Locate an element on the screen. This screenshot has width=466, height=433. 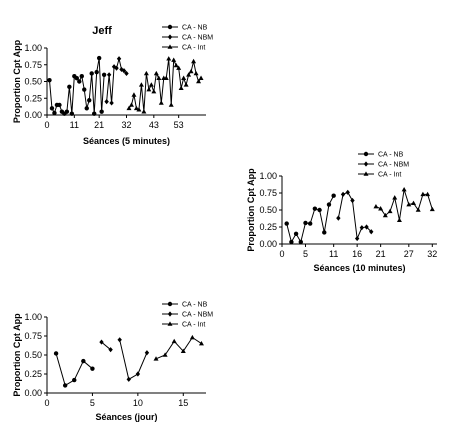
series-ca-nb is located at coordinates (74, 369).